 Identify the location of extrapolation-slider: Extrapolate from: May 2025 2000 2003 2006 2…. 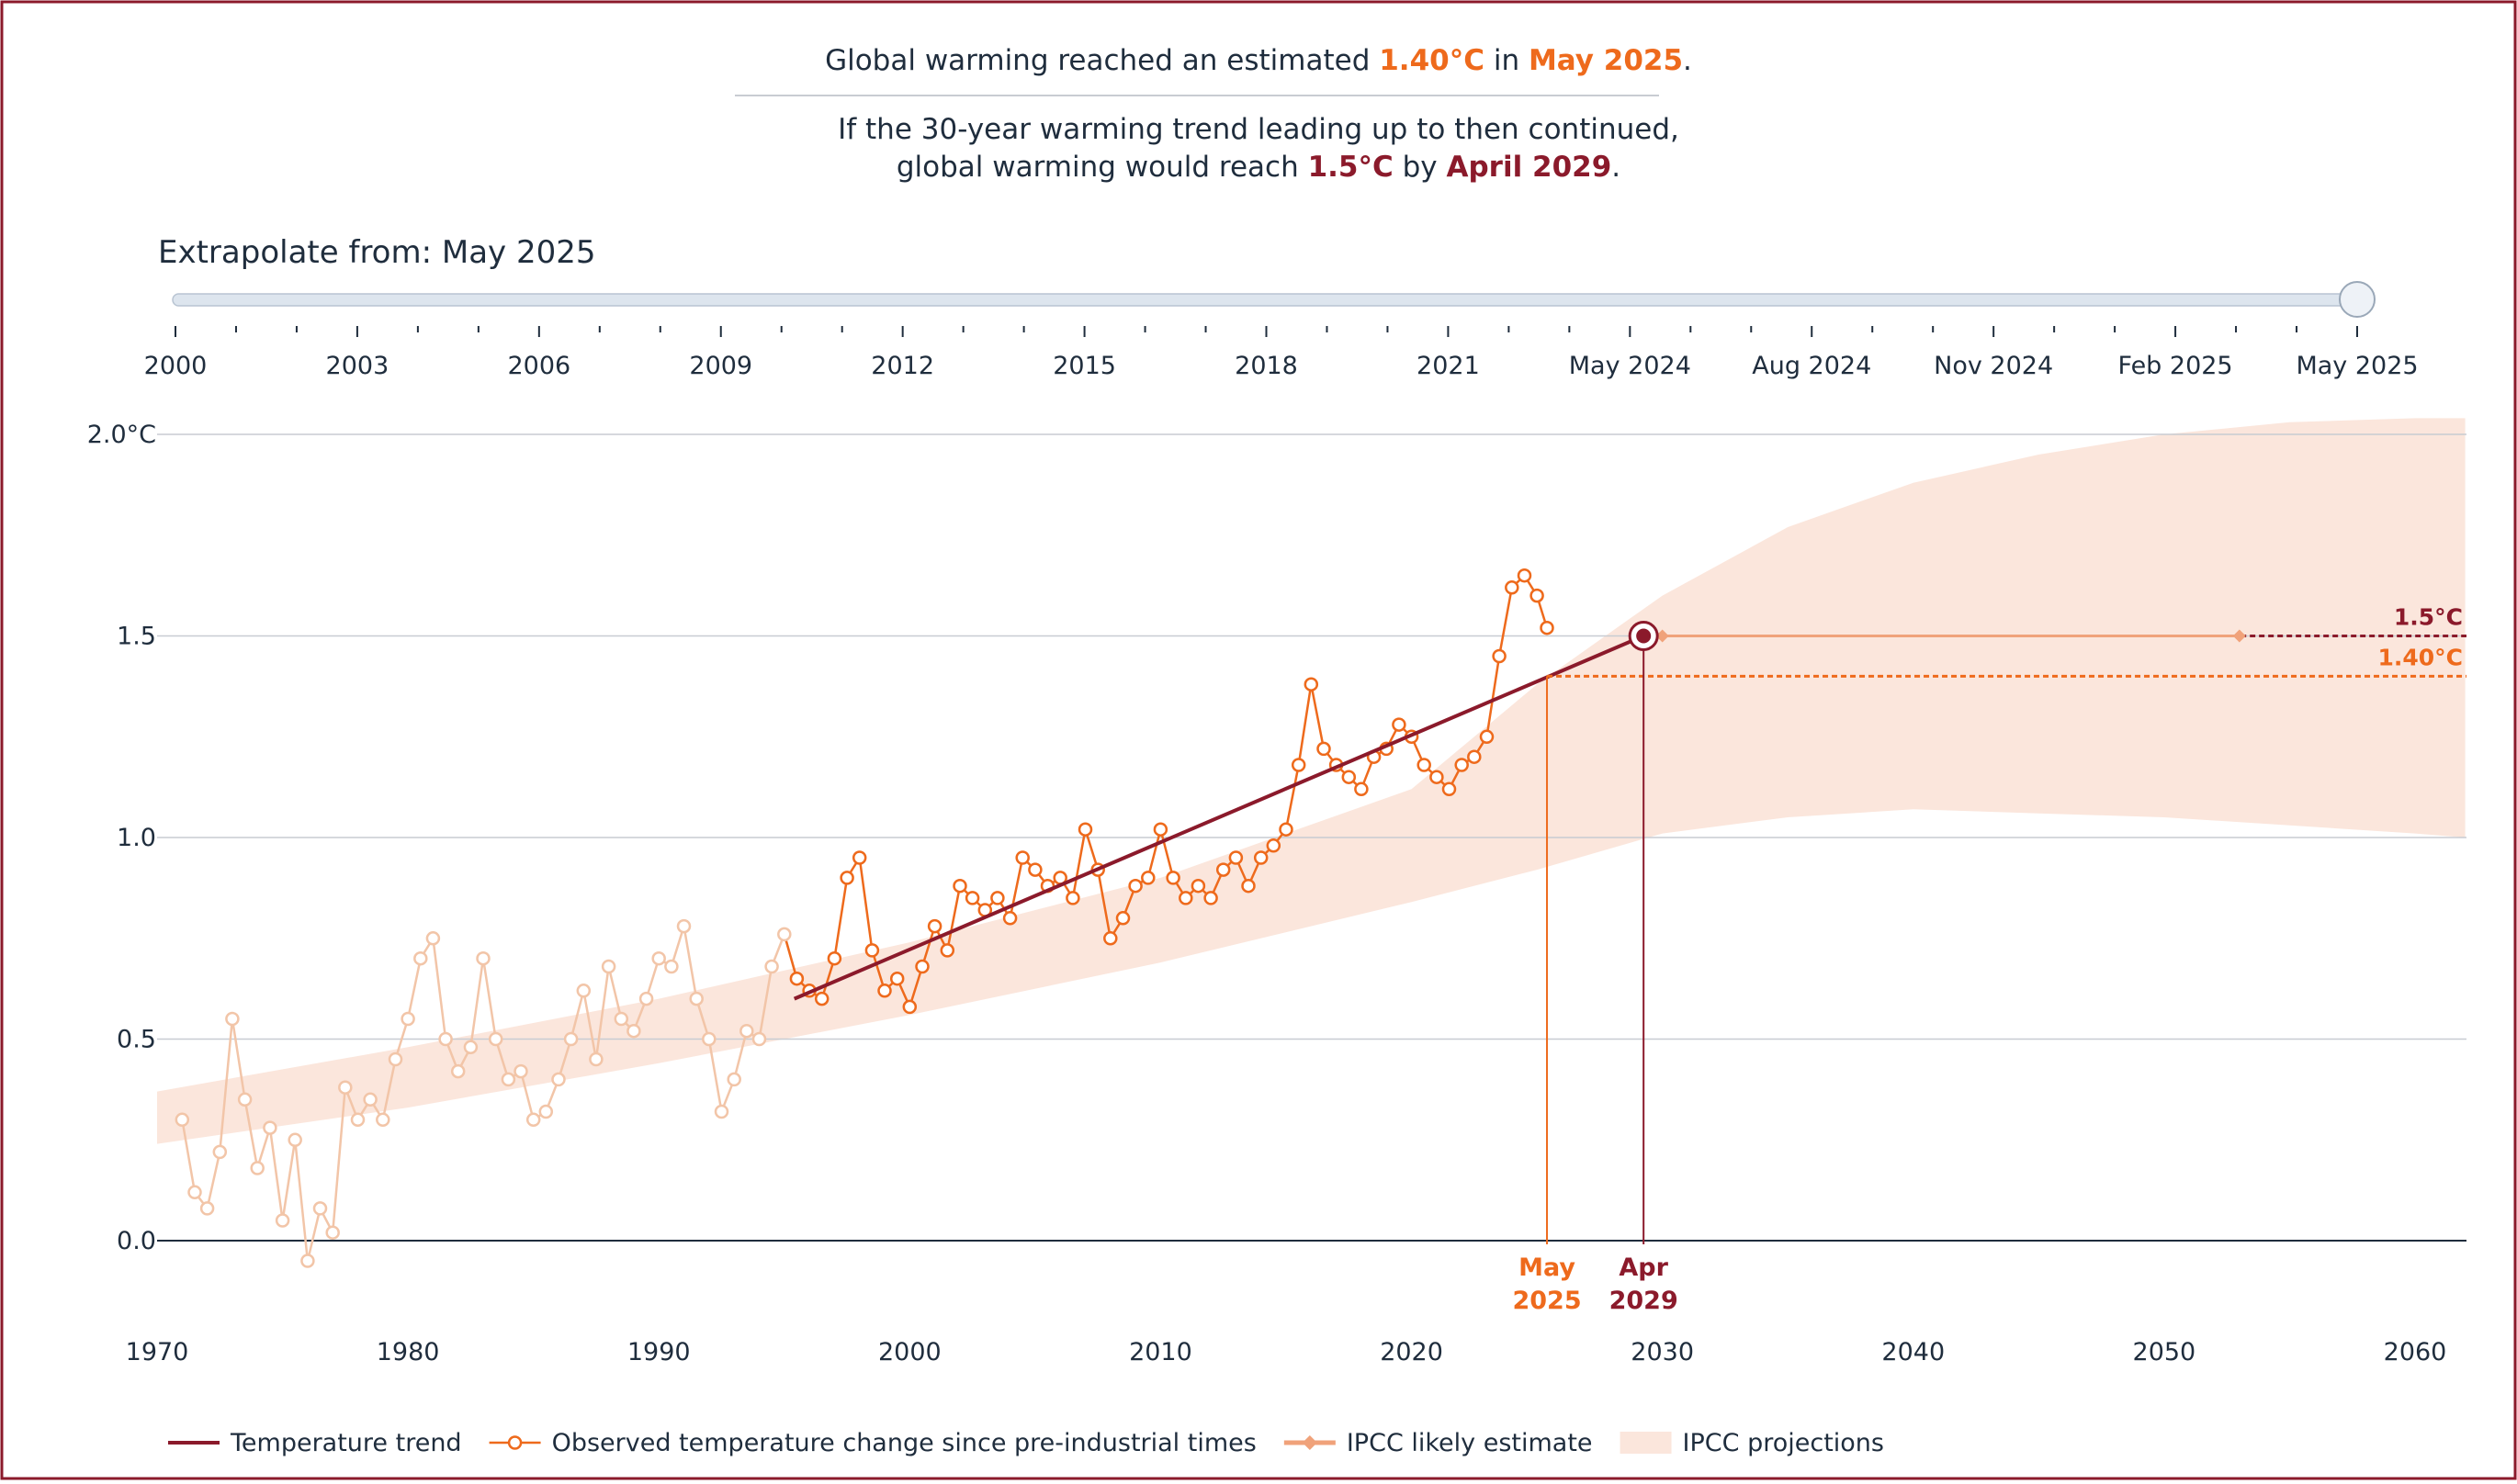
(1281, 307).